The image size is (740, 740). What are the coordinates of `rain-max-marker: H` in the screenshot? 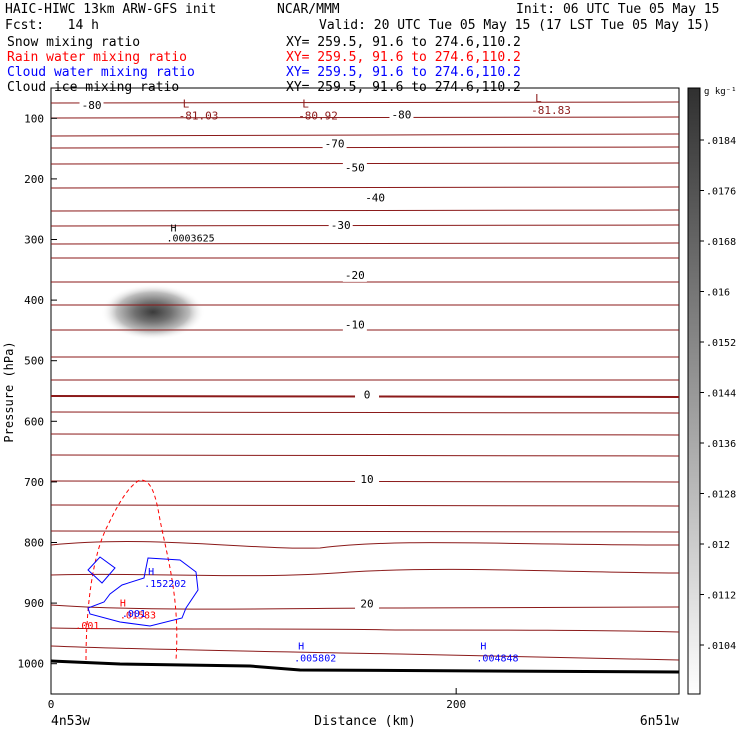 It's located at (123, 603).